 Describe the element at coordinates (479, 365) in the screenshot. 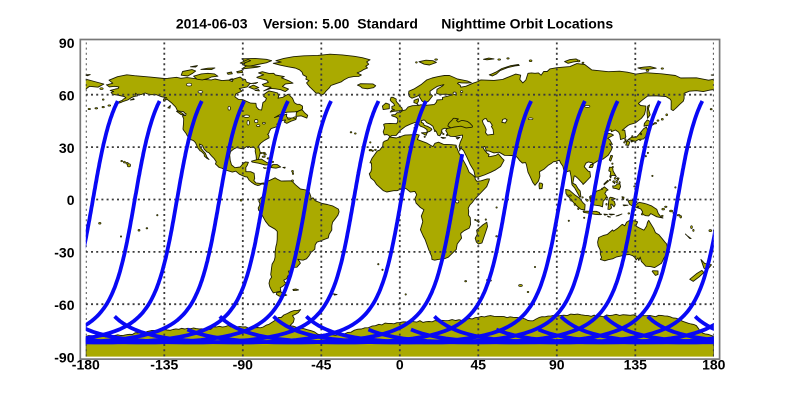

I see `svg-text: 45` at that location.